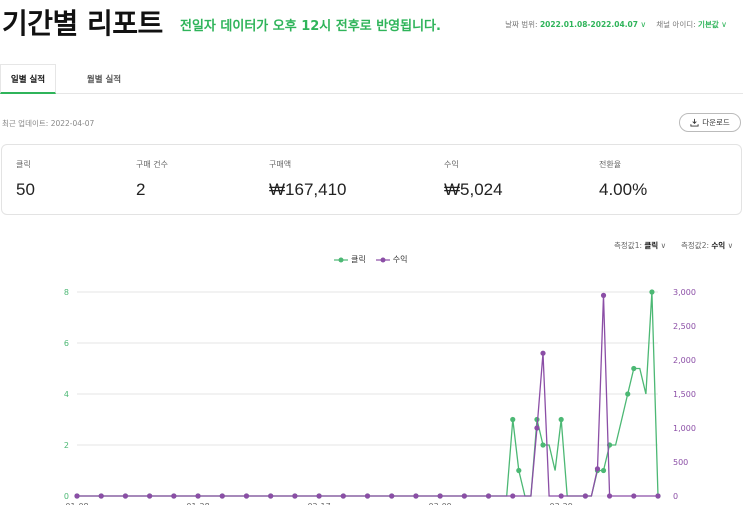 The height and width of the screenshot is (505, 743). What do you see at coordinates (152, 164) in the screenshot?
I see `metric-label: 구매 건수` at bounding box center [152, 164].